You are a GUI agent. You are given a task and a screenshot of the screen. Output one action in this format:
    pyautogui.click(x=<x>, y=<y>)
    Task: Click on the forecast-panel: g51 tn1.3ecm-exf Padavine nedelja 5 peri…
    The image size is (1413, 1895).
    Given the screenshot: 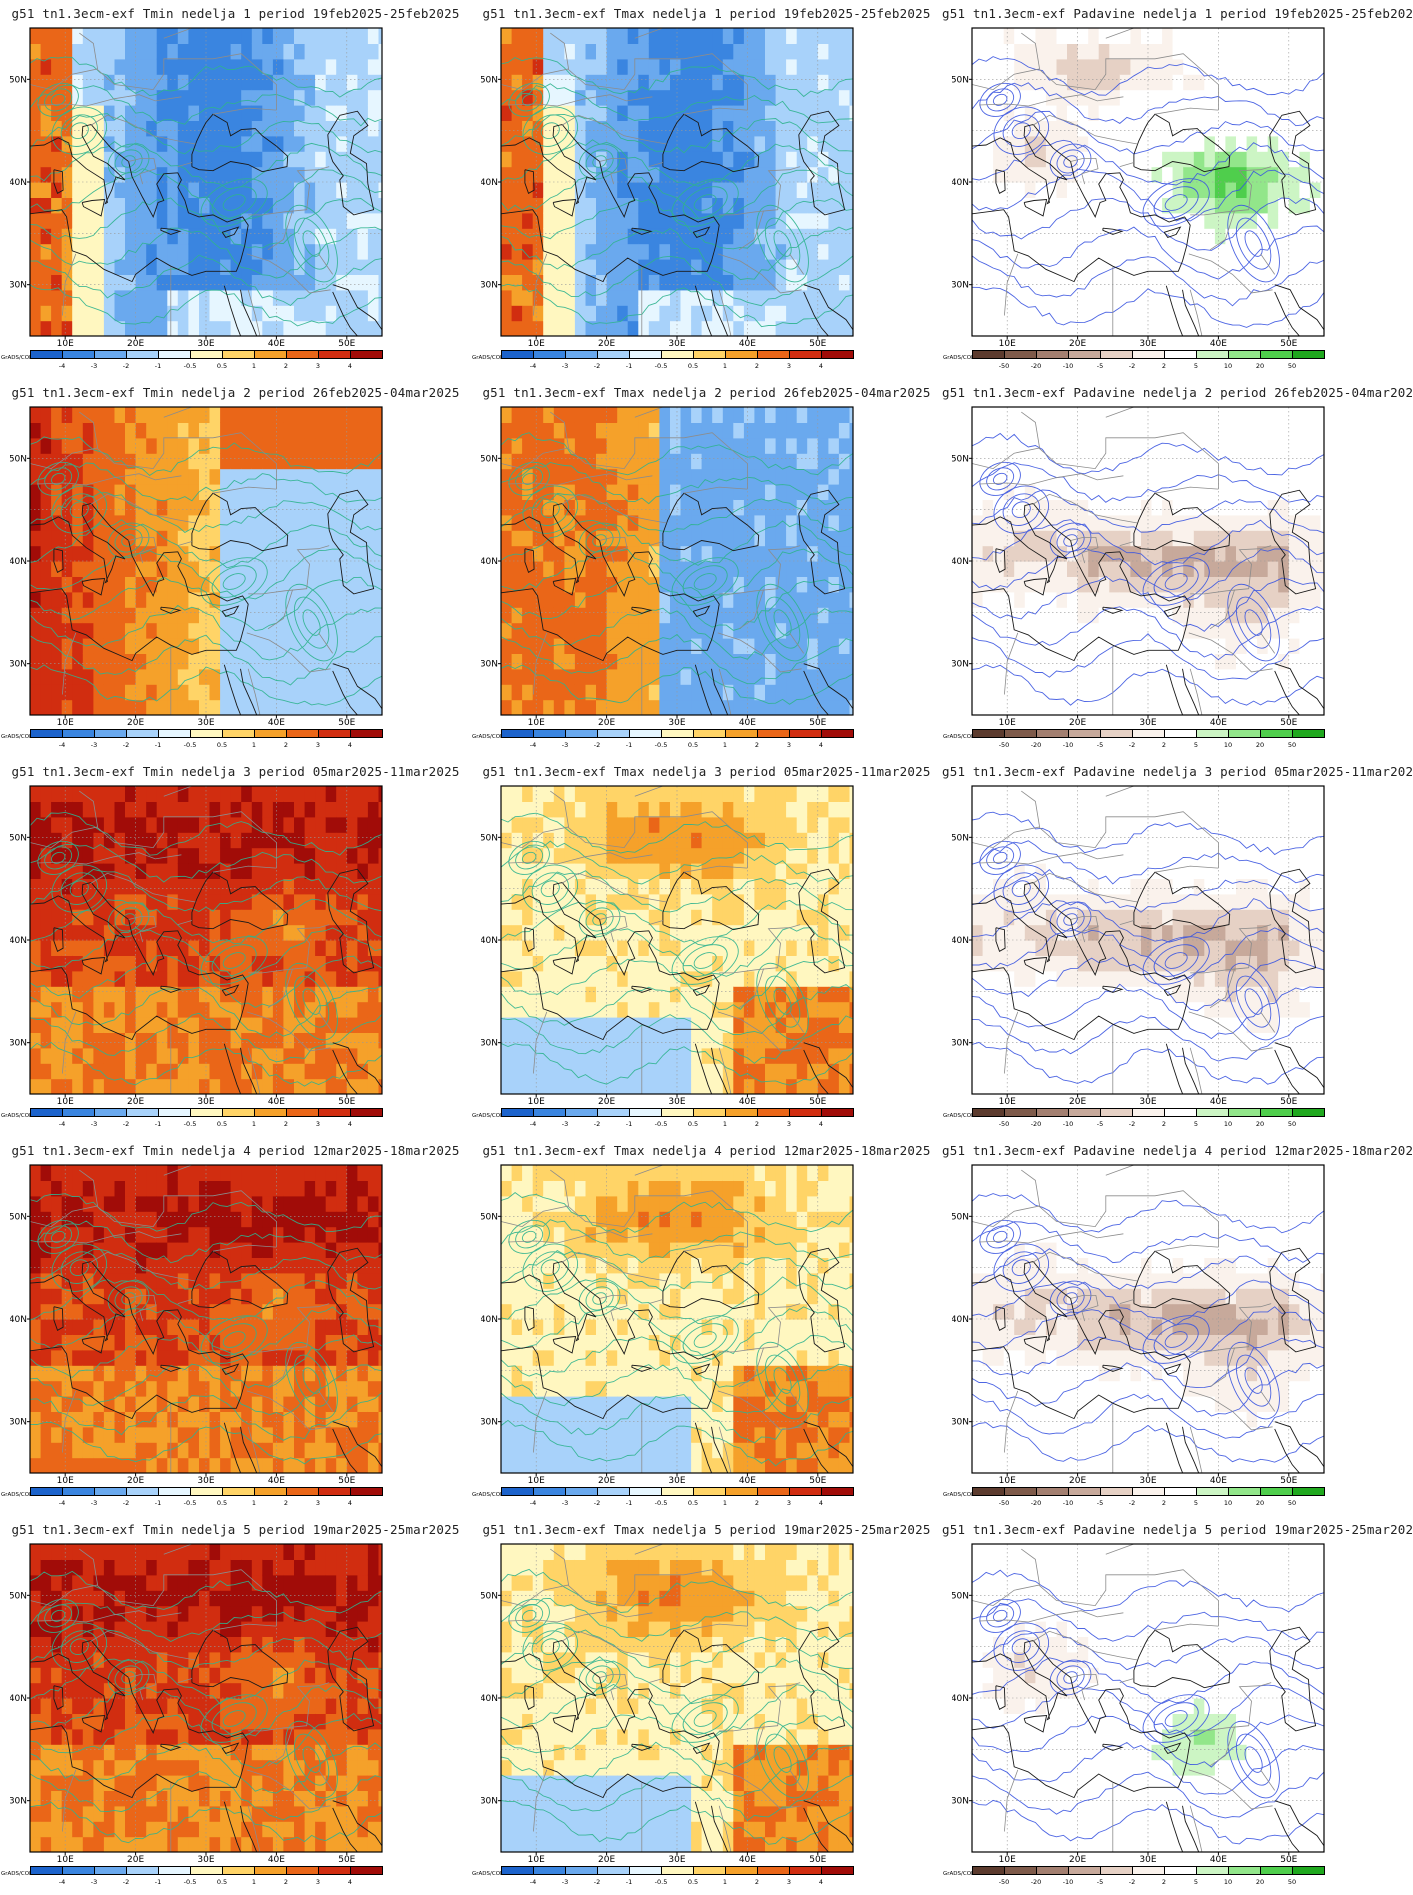 What is the action you would take?
    pyautogui.click(x=1177, y=1705)
    